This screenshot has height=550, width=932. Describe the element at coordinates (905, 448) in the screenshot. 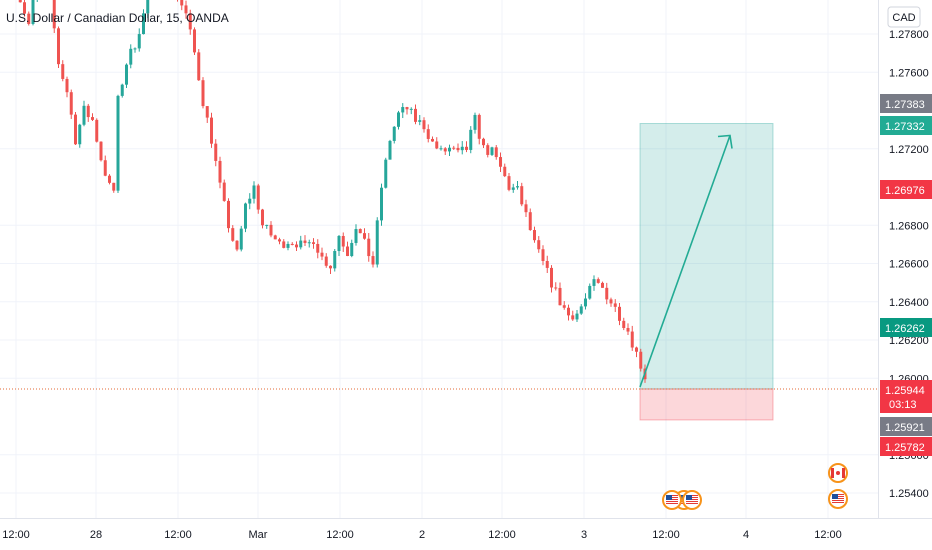

I see `price-tag-label: 1.25782` at that location.